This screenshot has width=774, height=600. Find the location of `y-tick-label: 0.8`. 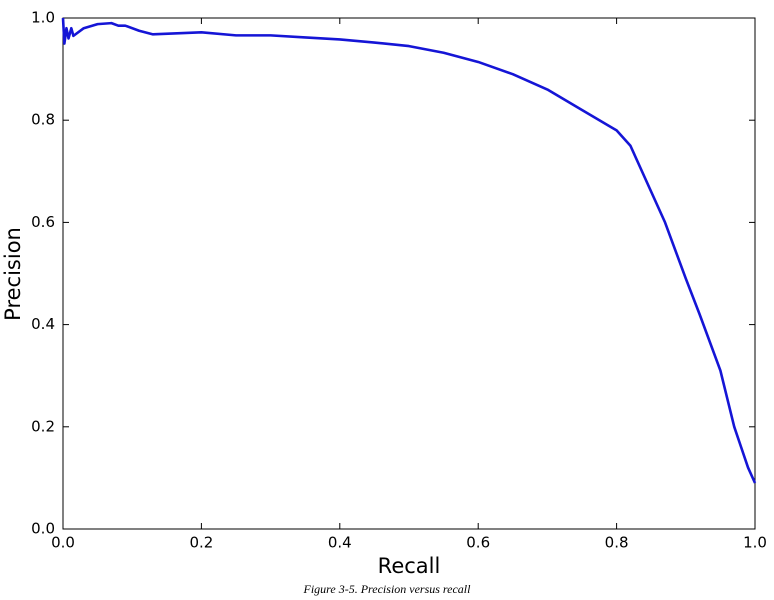

y-tick-label: 0.8 is located at coordinates (43, 120).